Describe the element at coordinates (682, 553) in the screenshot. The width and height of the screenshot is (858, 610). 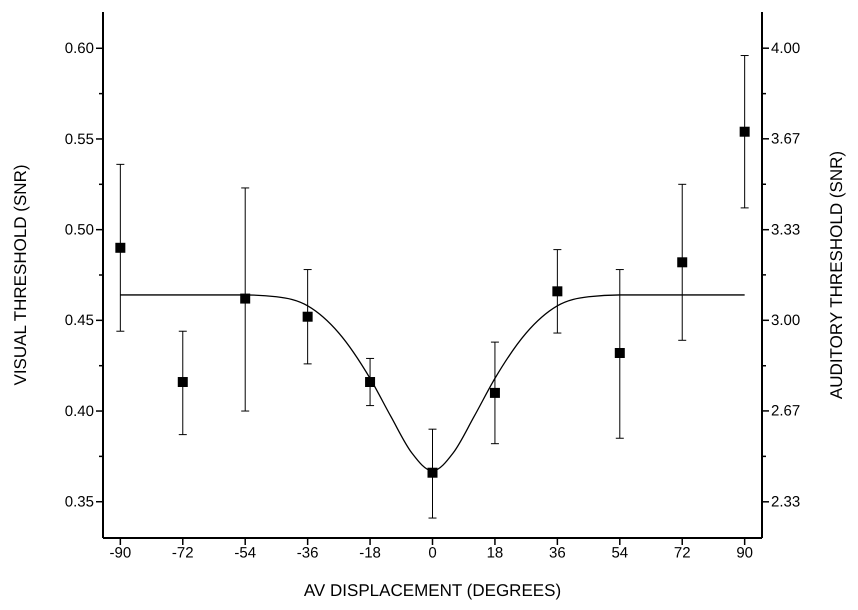
I see `x-tick-label: 72` at that location.